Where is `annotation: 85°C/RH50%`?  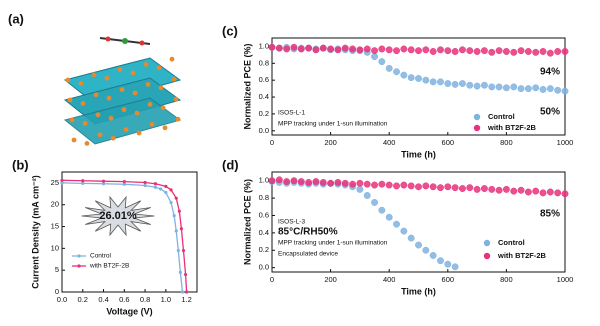 annotation: 85°C/RH50% is located at coordinates (308, 232).